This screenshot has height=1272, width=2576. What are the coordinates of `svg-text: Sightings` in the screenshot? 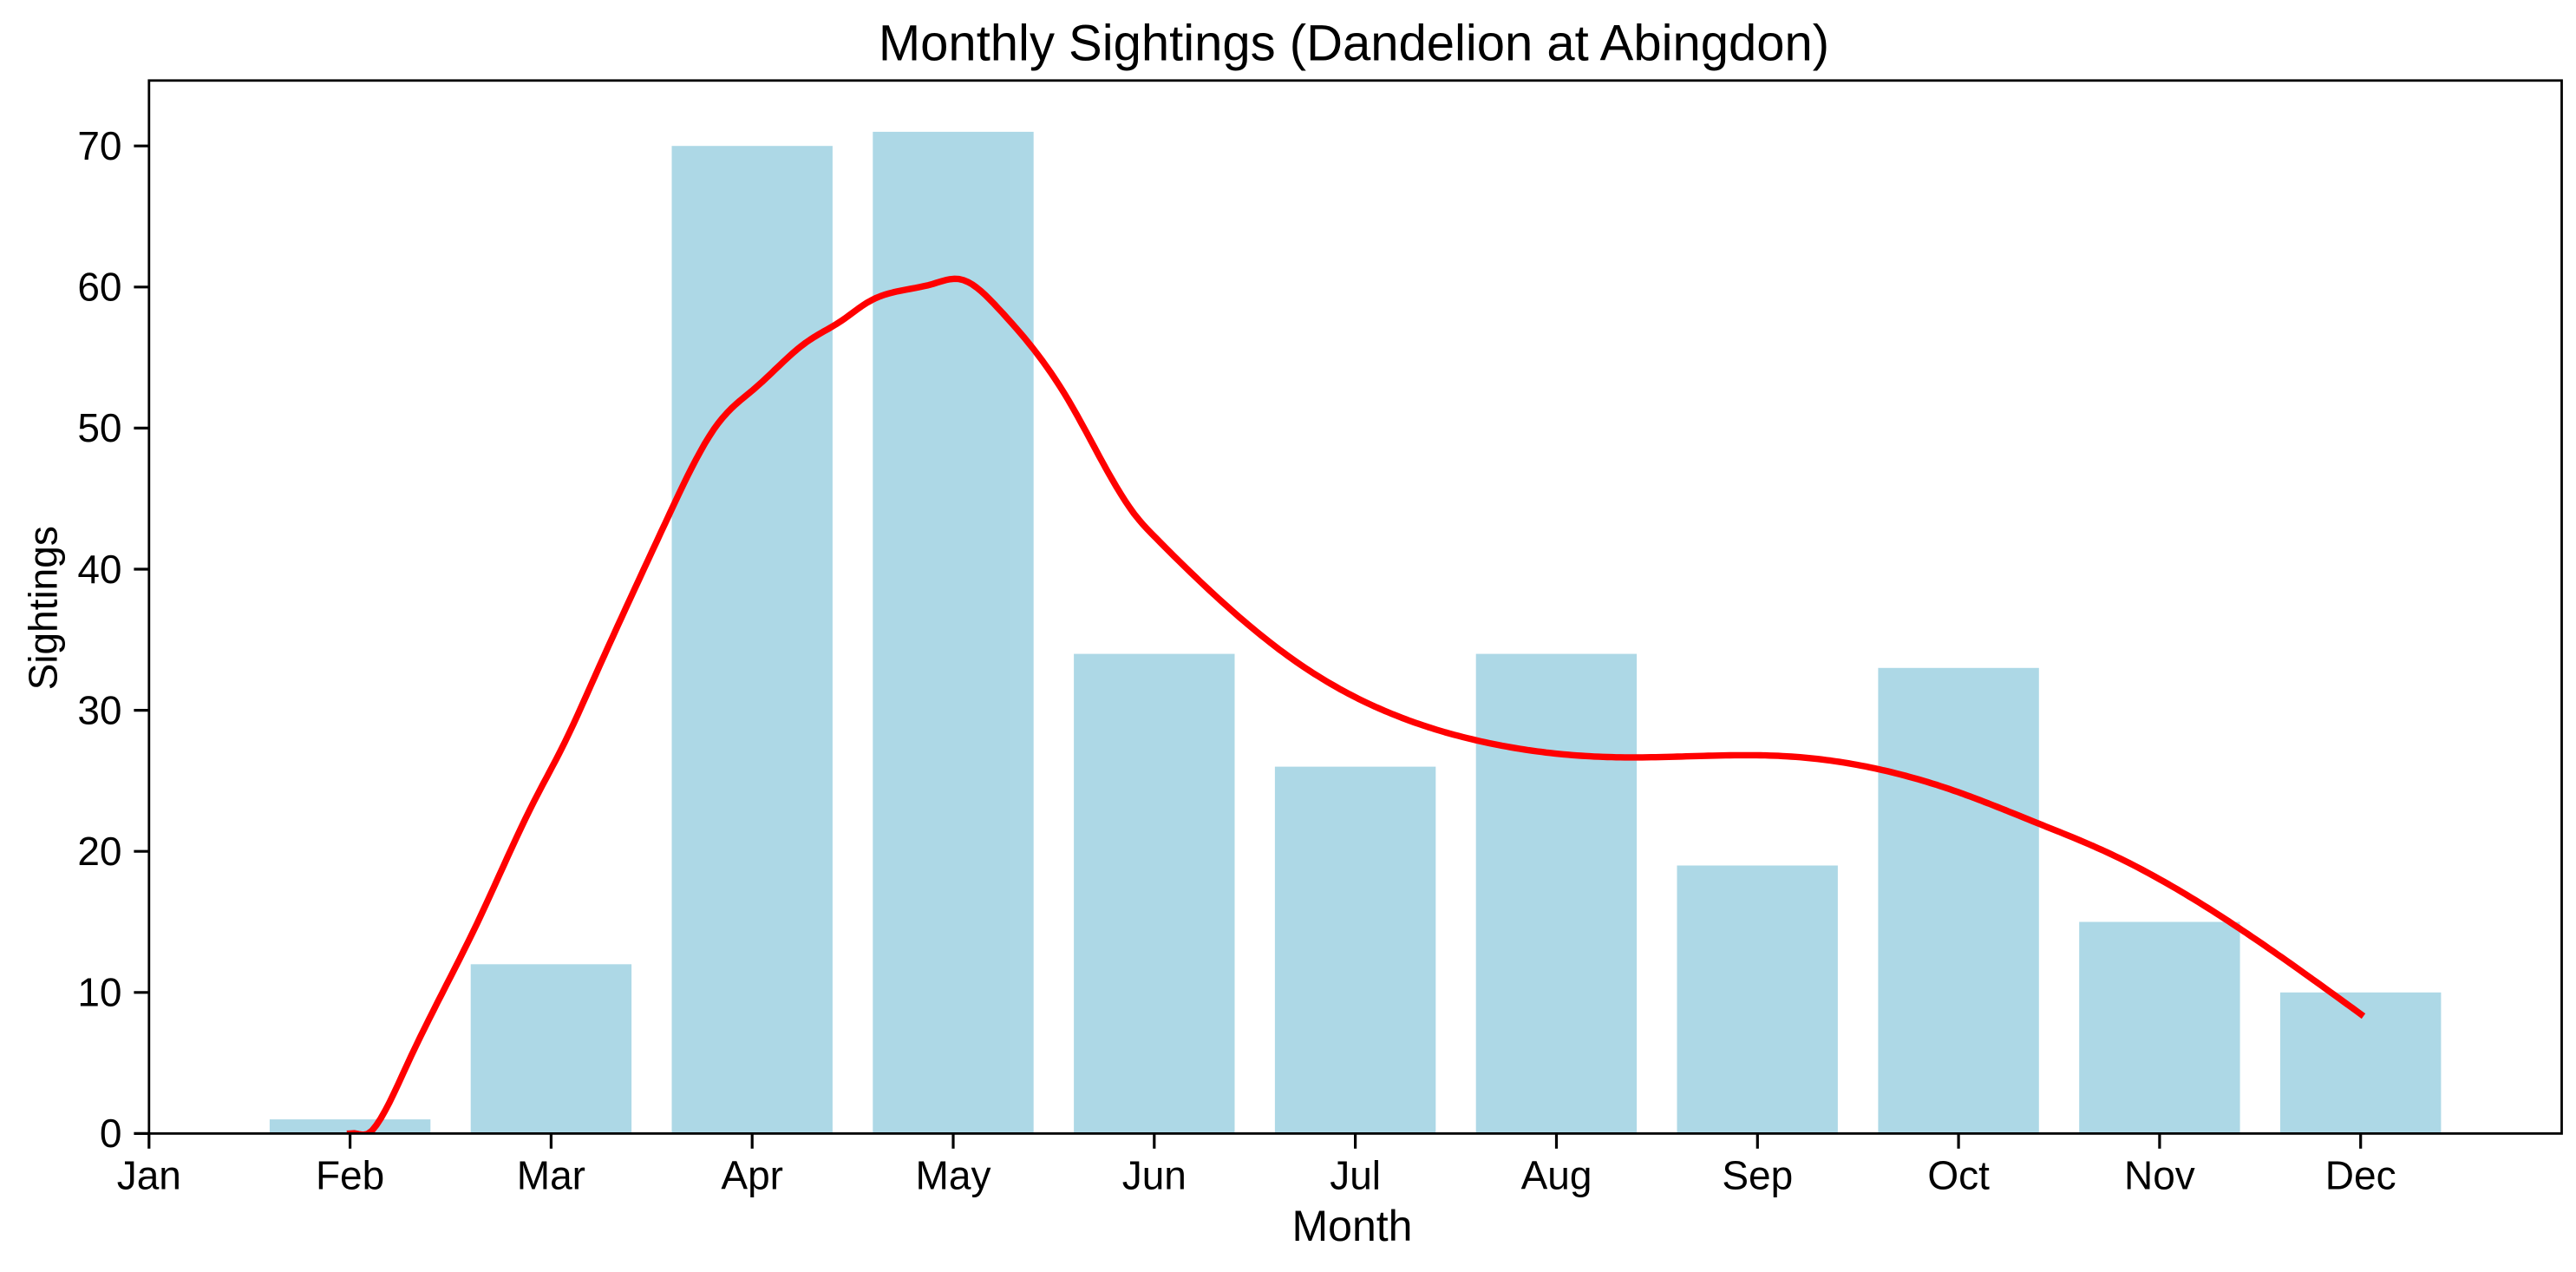 It's located at (43, 608).